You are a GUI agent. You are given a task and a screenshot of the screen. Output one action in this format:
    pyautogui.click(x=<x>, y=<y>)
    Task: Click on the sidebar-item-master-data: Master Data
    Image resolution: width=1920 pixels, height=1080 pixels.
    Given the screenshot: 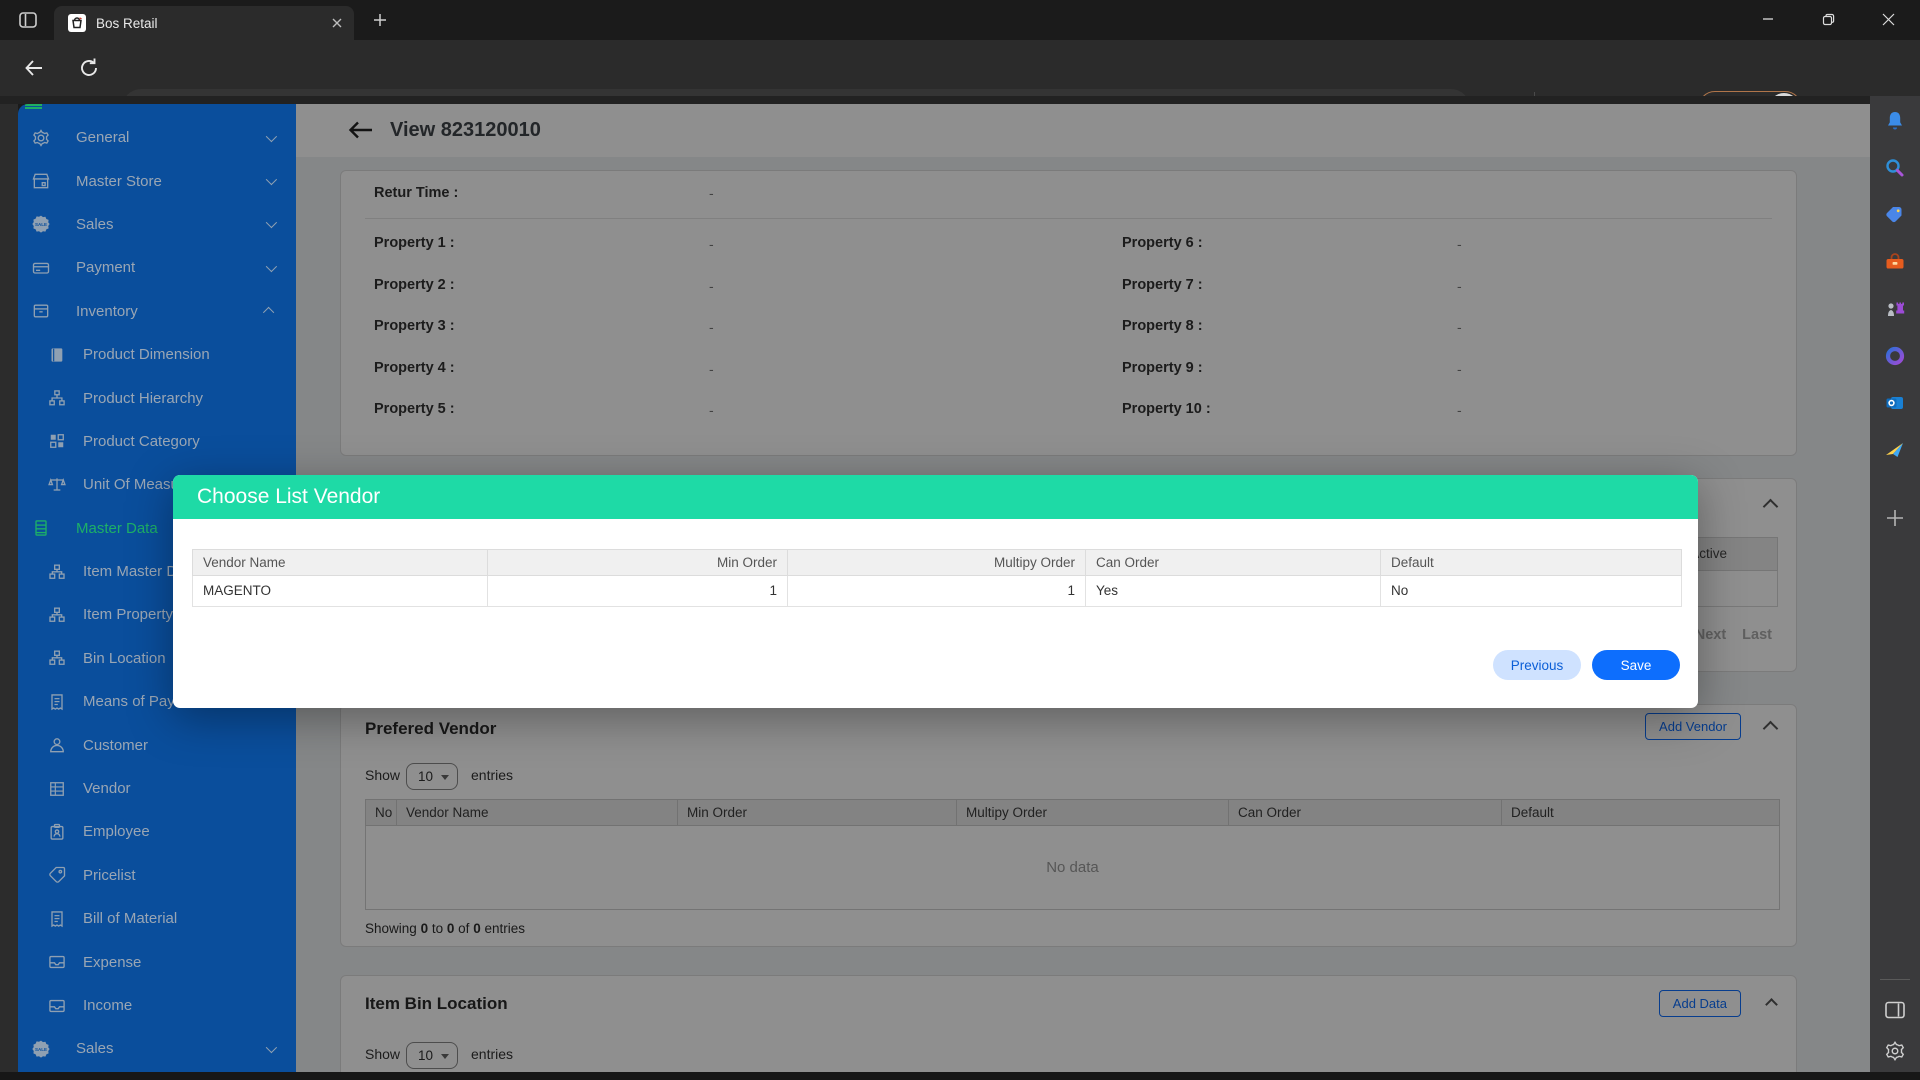 What is the action you would take?
    pyautogui.click(x=157, y=528)
    